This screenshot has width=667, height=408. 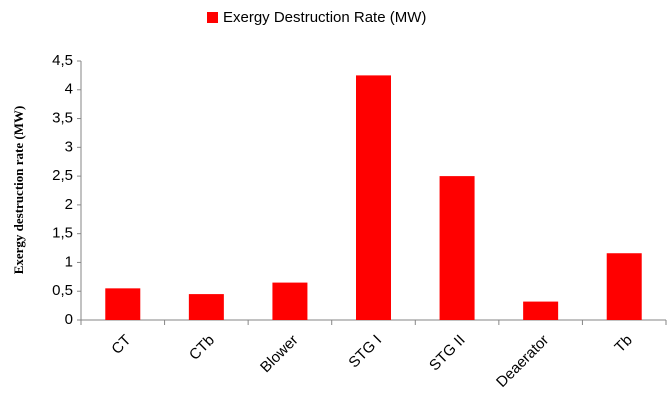 What do you see at coordinates (121, 345) in the screenshot?
I see `x-tick-label: CT` at bounding box center [121, 345].